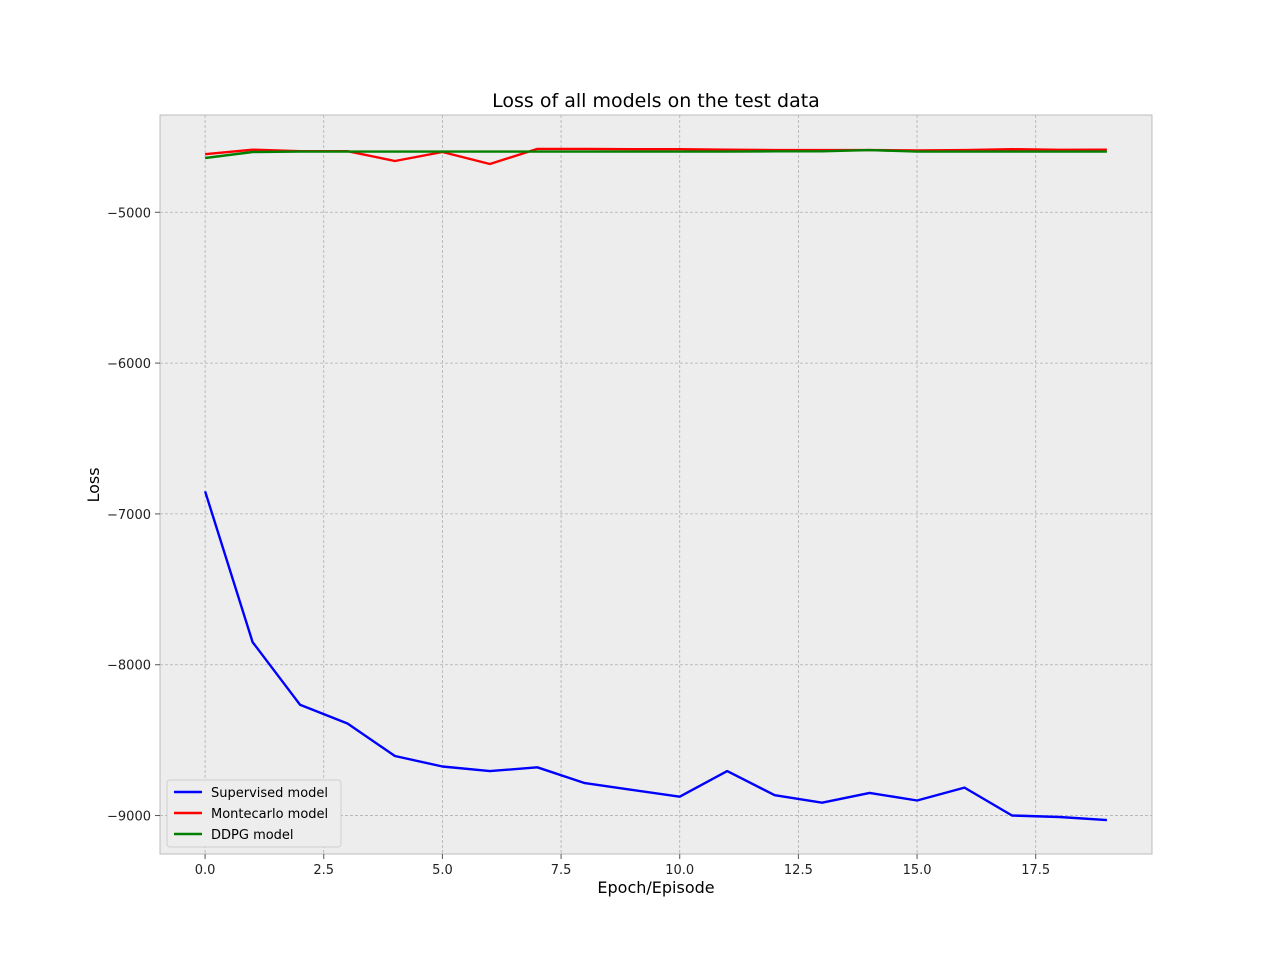 The image size is (1280, 960). Describe the element at coordinates (442, 870) in the screenshot. I see `x-tick-label: 5.0` at that location.